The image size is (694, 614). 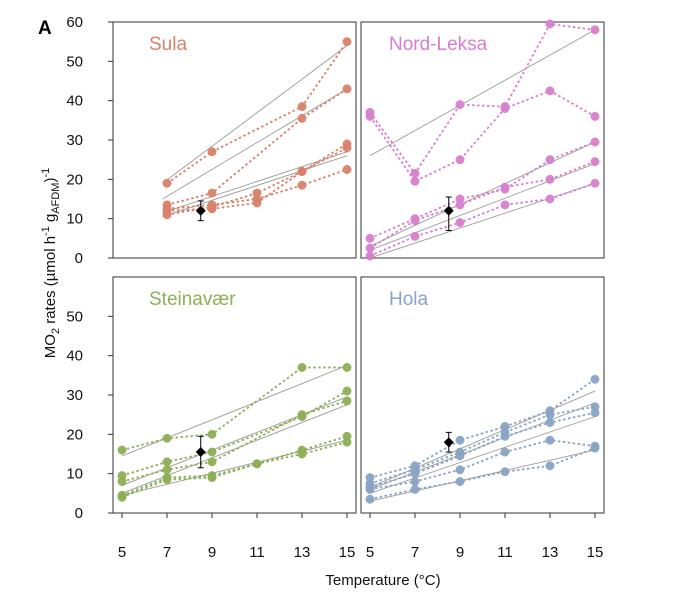 I want to click on x-tick-label: 5, so click(x=370, y=552).